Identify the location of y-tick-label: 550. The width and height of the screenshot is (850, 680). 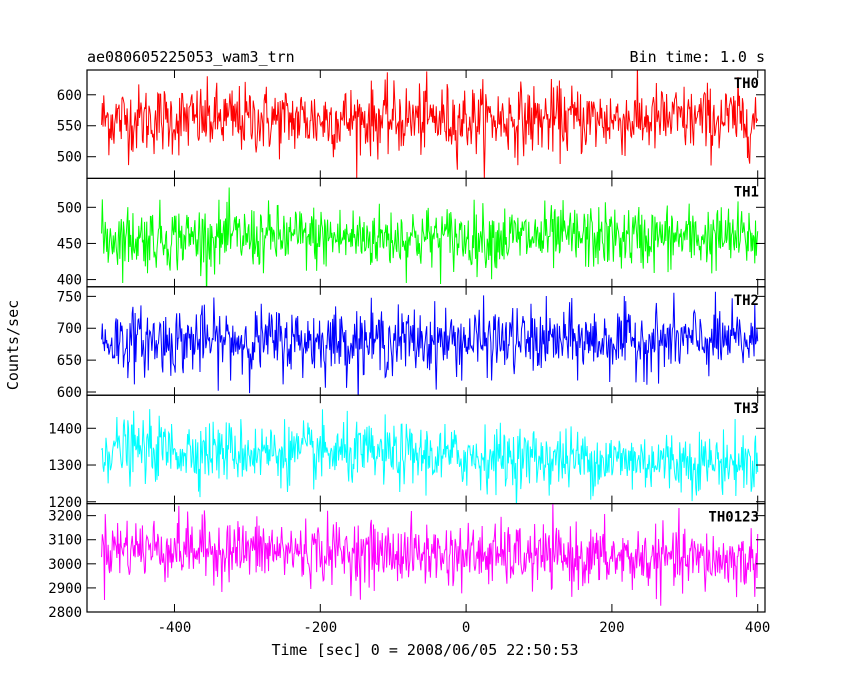
(69, 127).